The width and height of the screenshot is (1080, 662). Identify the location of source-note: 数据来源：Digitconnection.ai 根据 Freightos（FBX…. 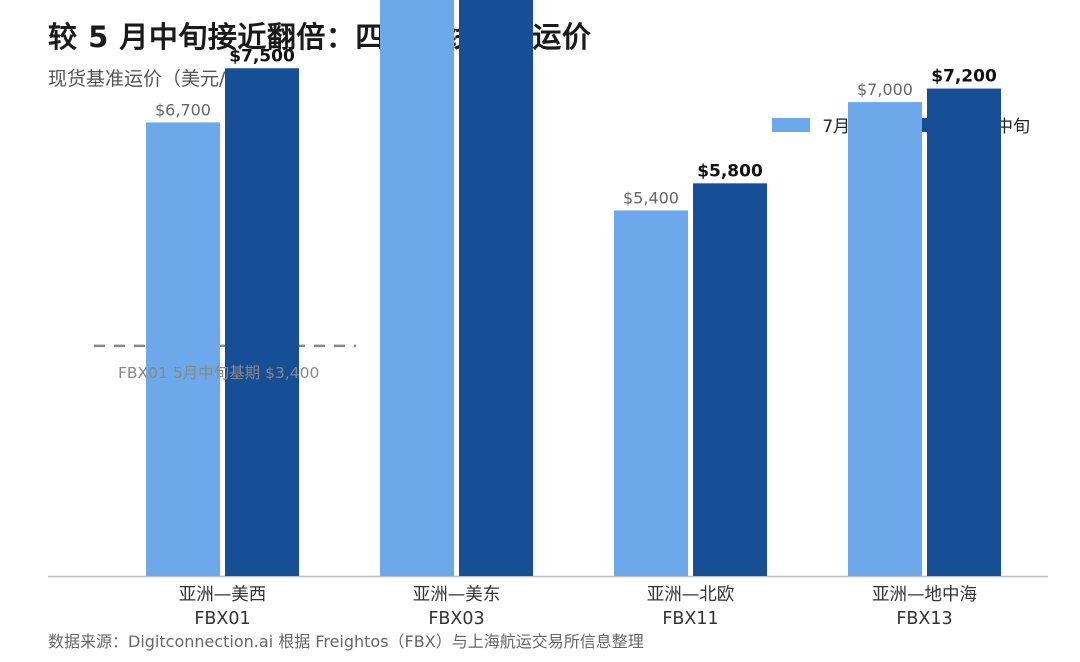
(346, 641).